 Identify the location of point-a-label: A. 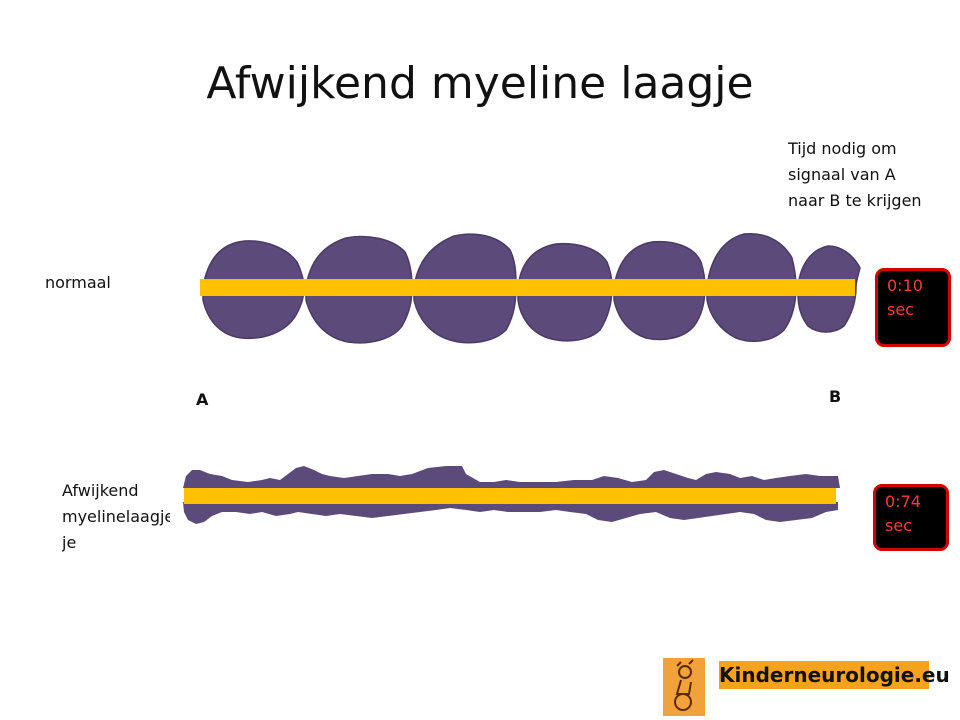
(202, 399).